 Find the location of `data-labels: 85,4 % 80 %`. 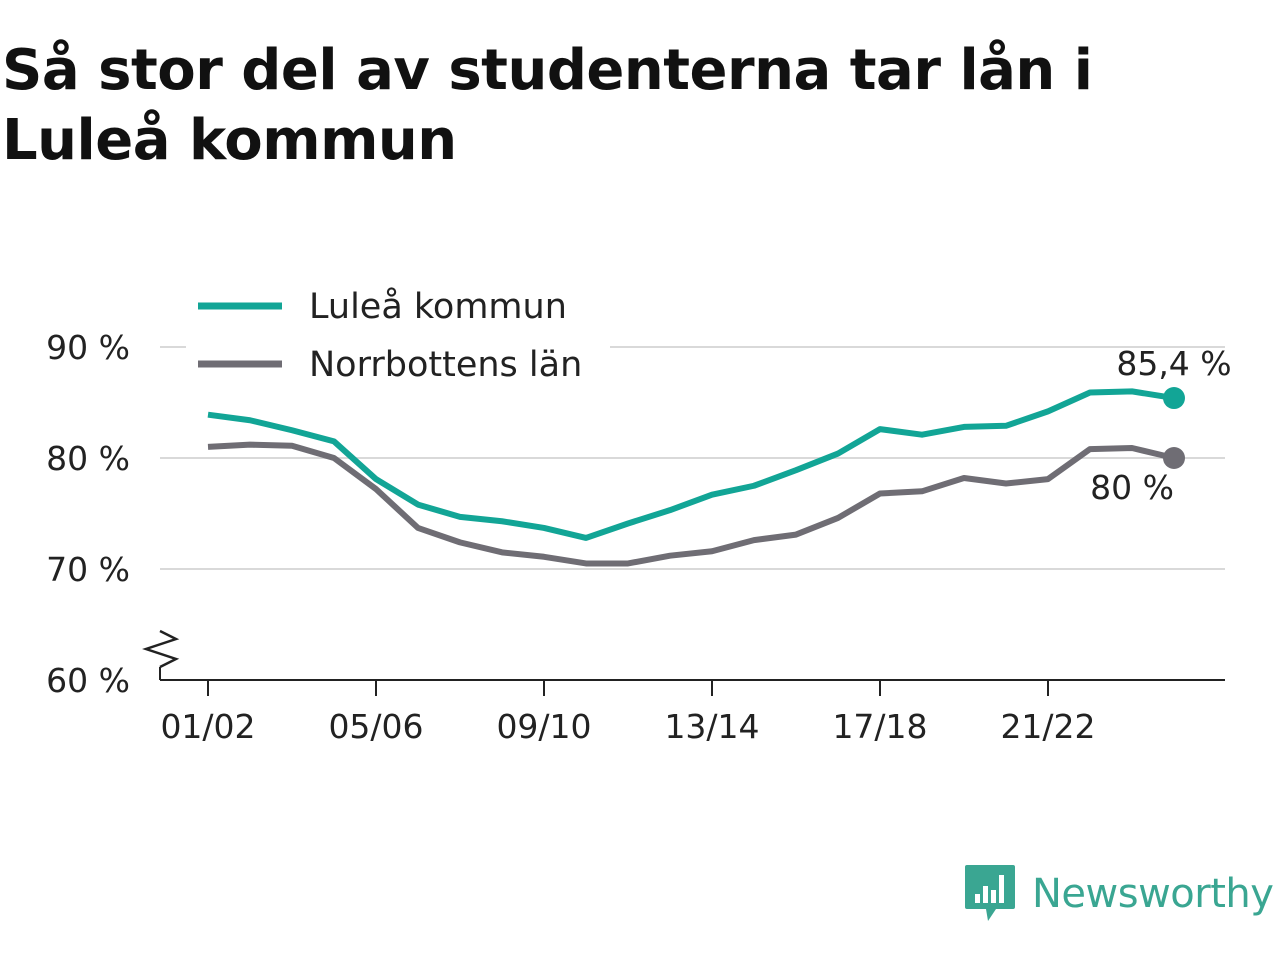

data-labels: 85,4 % 80 % is located at coordinates (1161, 425).